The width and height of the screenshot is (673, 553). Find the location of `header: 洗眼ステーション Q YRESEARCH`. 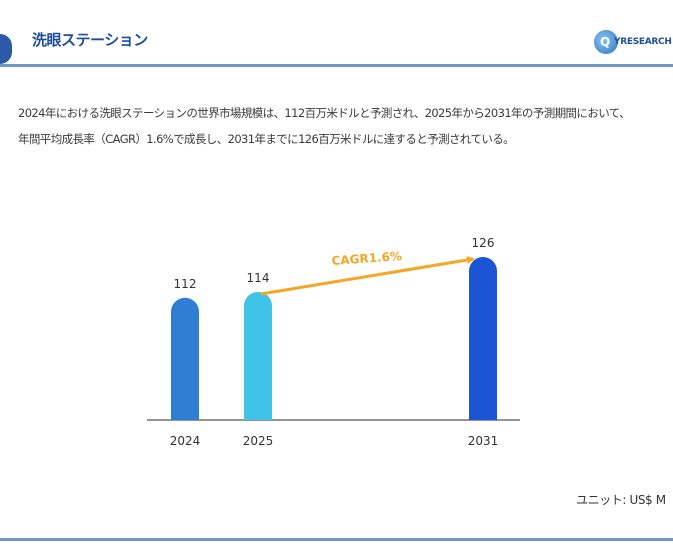

header: 洗眼ステーション Q YRESEARCH is located at coordinates (336, 35).